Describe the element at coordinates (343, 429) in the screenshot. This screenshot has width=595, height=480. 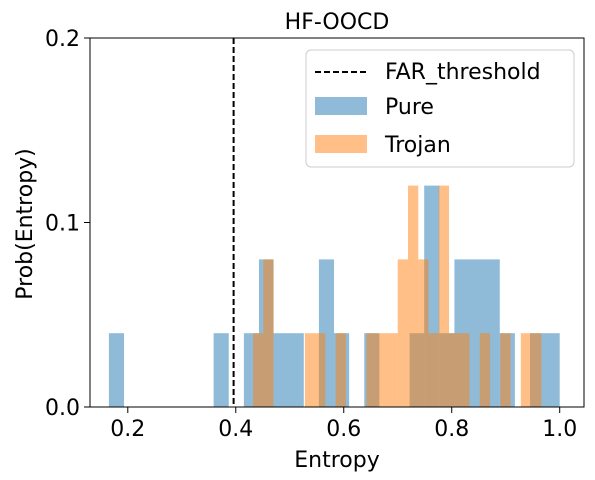
I see `x-tick-label-2: 0.6` at that location.